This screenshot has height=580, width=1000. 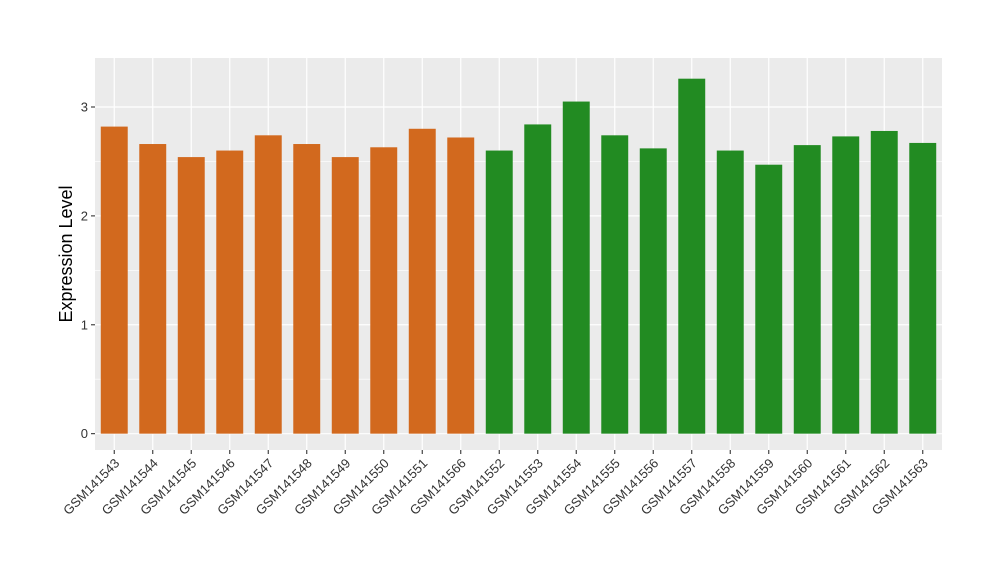 What do you see at coordinates (84, 324) in the screenshot?
I see `y-tick-label: 1` at bounding box center [84, 324].